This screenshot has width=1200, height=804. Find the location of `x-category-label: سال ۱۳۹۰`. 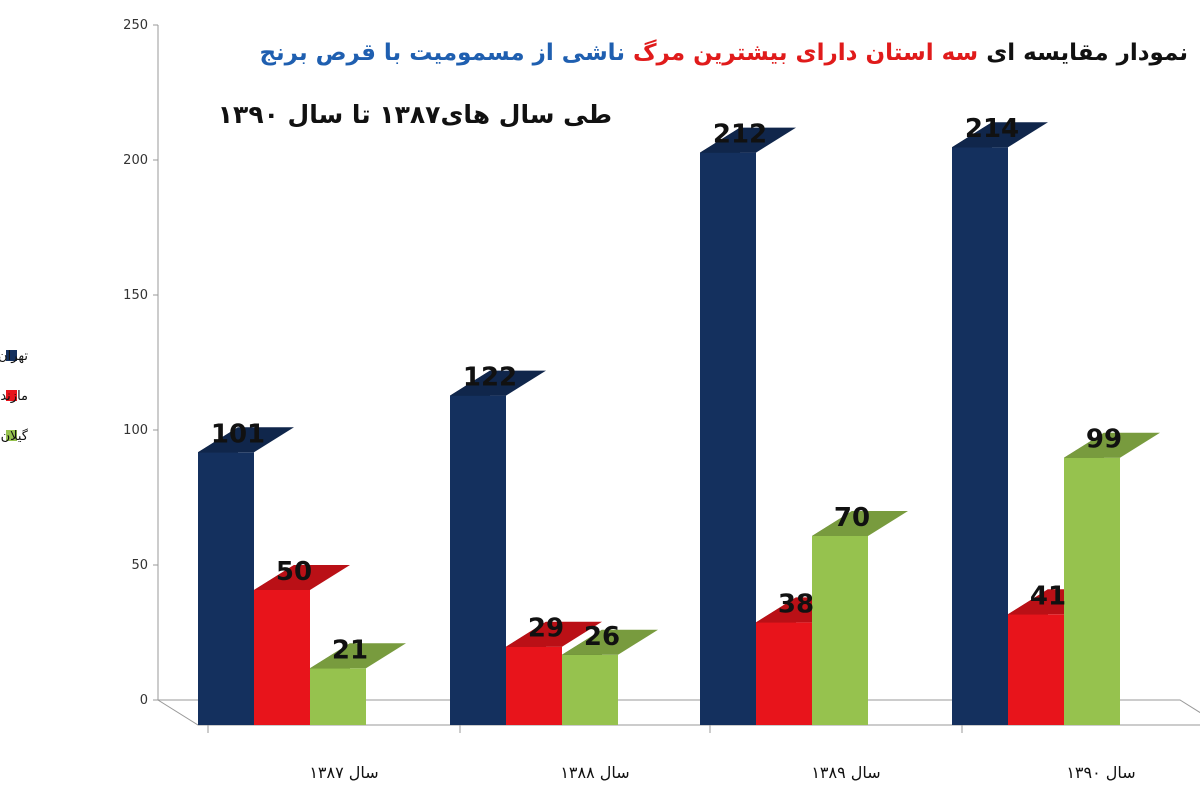

x-category-label: سال ۱۳۹۰ is located at coordinates (1100, 772).